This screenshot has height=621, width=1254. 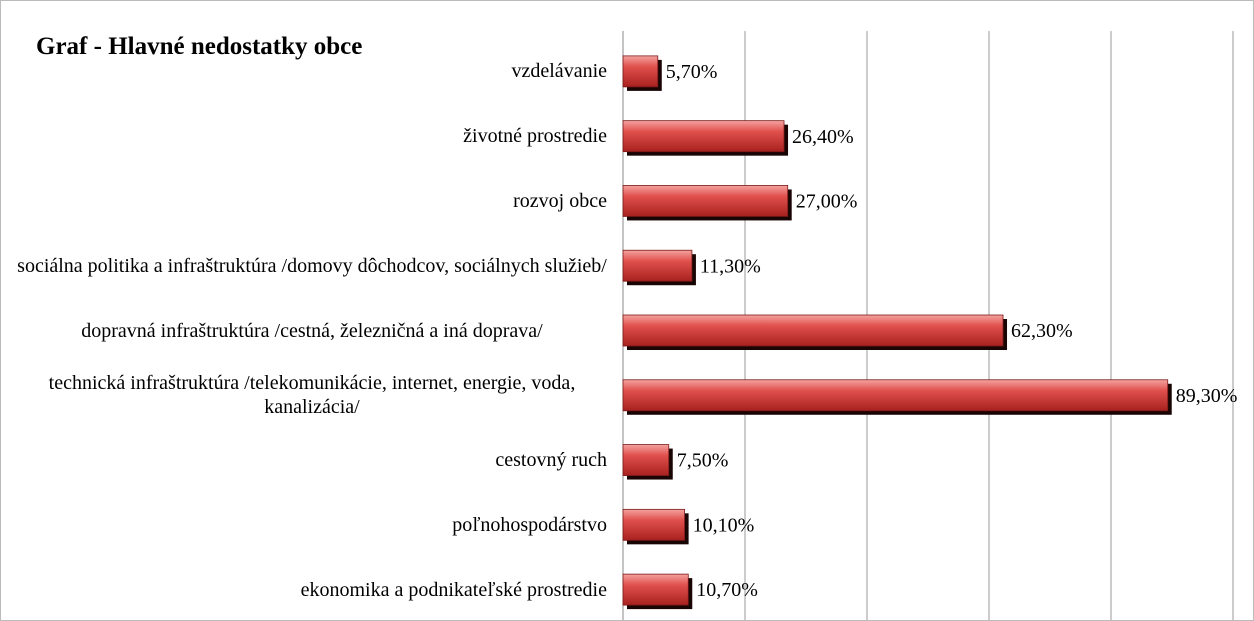 What do you see at coordinates (1042, 331) in the screenshot?
I see `value-label: 62,30%` at bounding box center [1042, 331].